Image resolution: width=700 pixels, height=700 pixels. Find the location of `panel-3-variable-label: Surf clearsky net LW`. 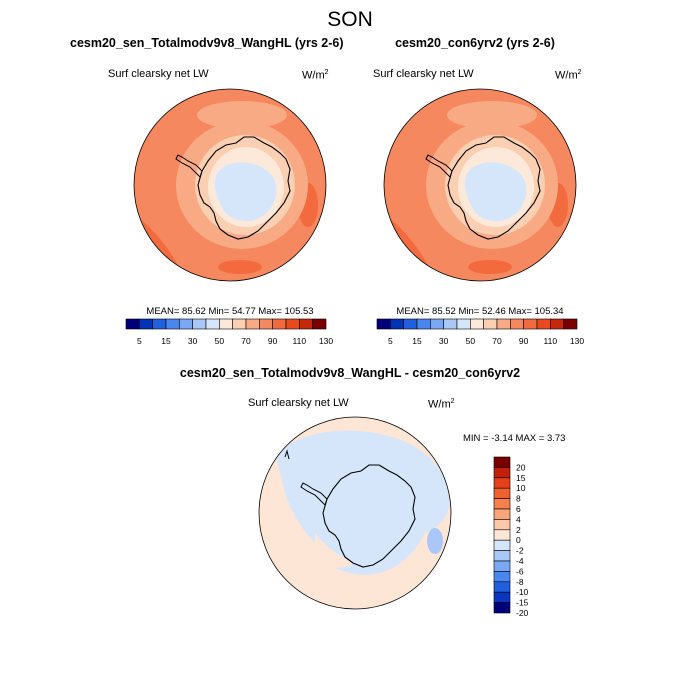

panel-3-variable-label: Surf clearsky net LW is located at coordinates (298, 403).